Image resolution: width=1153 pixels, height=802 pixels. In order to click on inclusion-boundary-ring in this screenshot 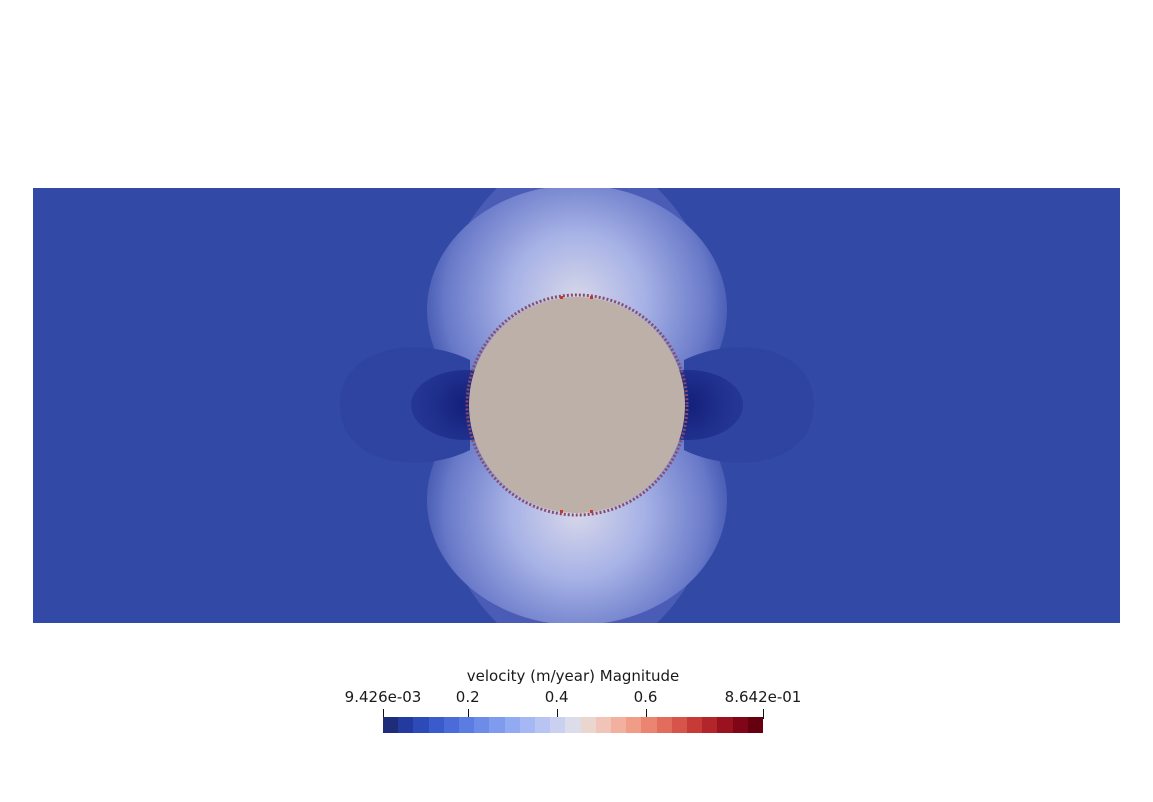, I will do `click(577, 405)`.